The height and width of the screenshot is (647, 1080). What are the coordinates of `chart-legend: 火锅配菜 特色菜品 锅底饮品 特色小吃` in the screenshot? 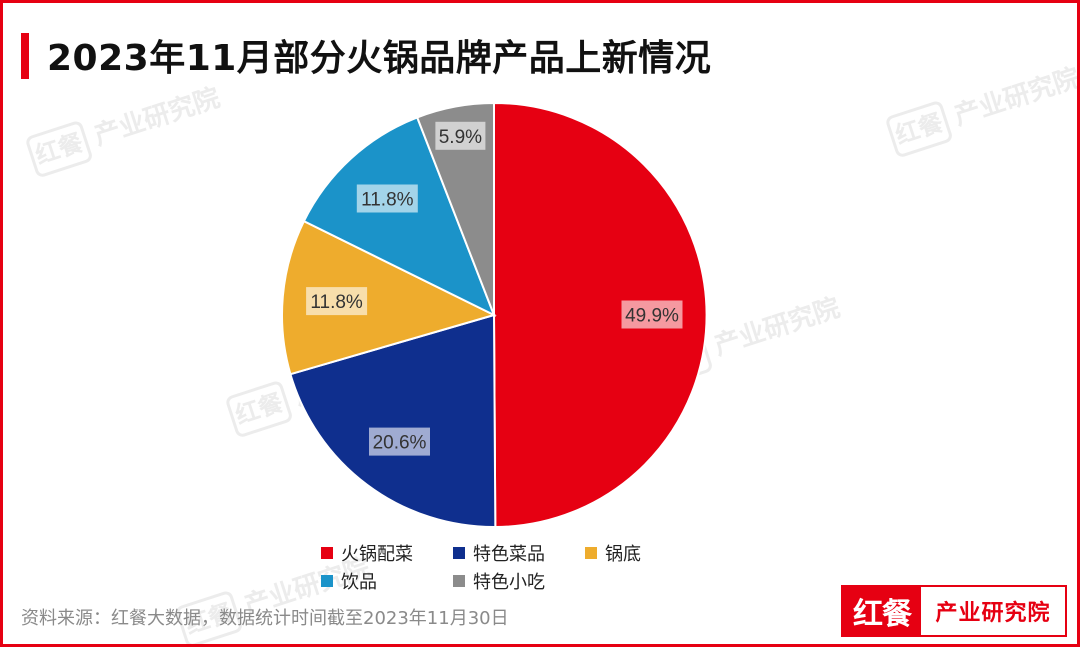 It's located at (503, 567).